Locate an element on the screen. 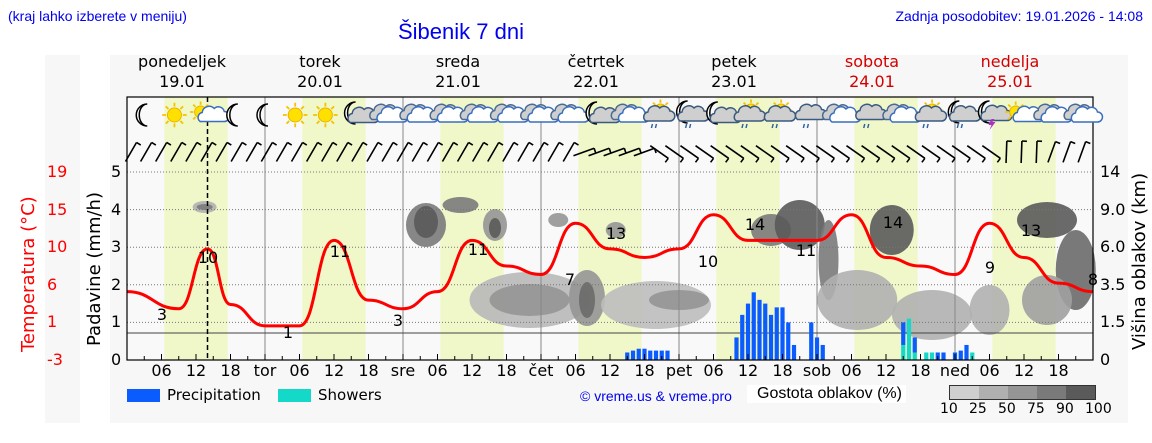  x-tick: sob is located at coordinates (817, 370).